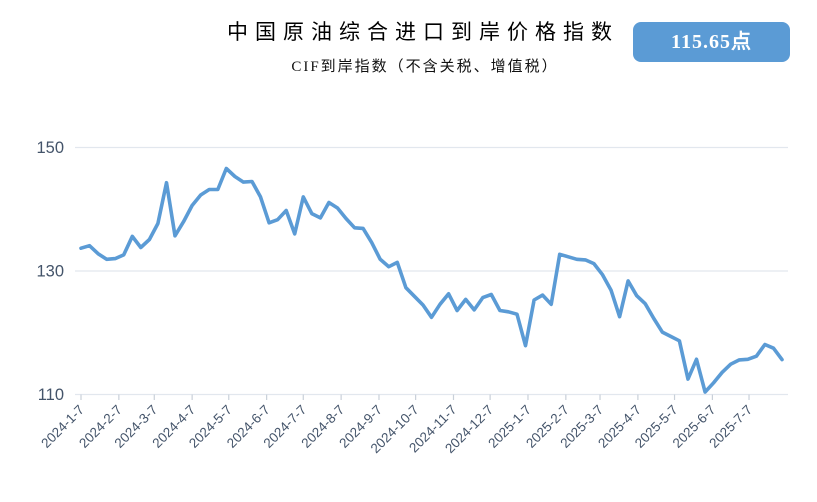  What do you see at coordinates (50, 272) in the screenshot?
I see `y-axis-label: 130` at bounding box center [50, 272].